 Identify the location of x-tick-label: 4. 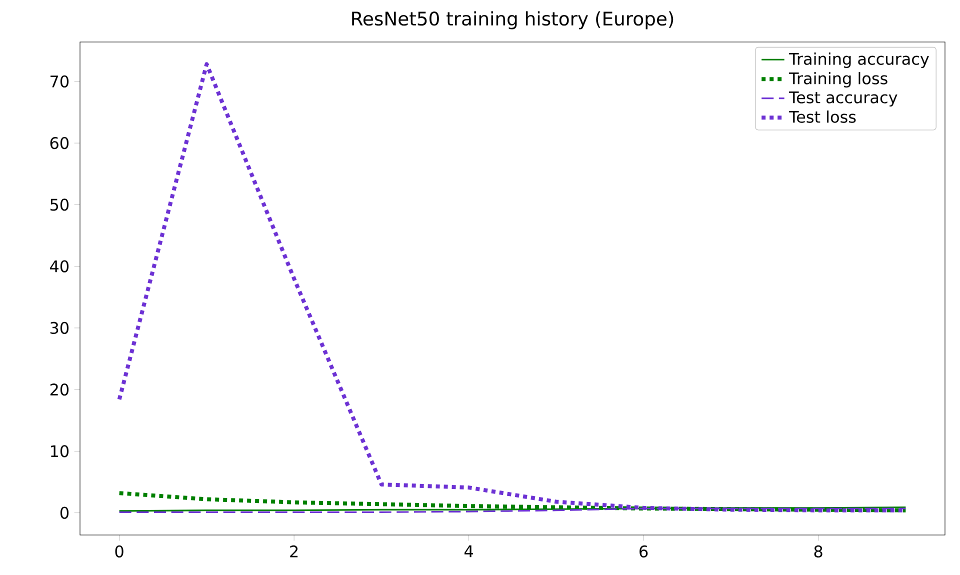
(469, 551).